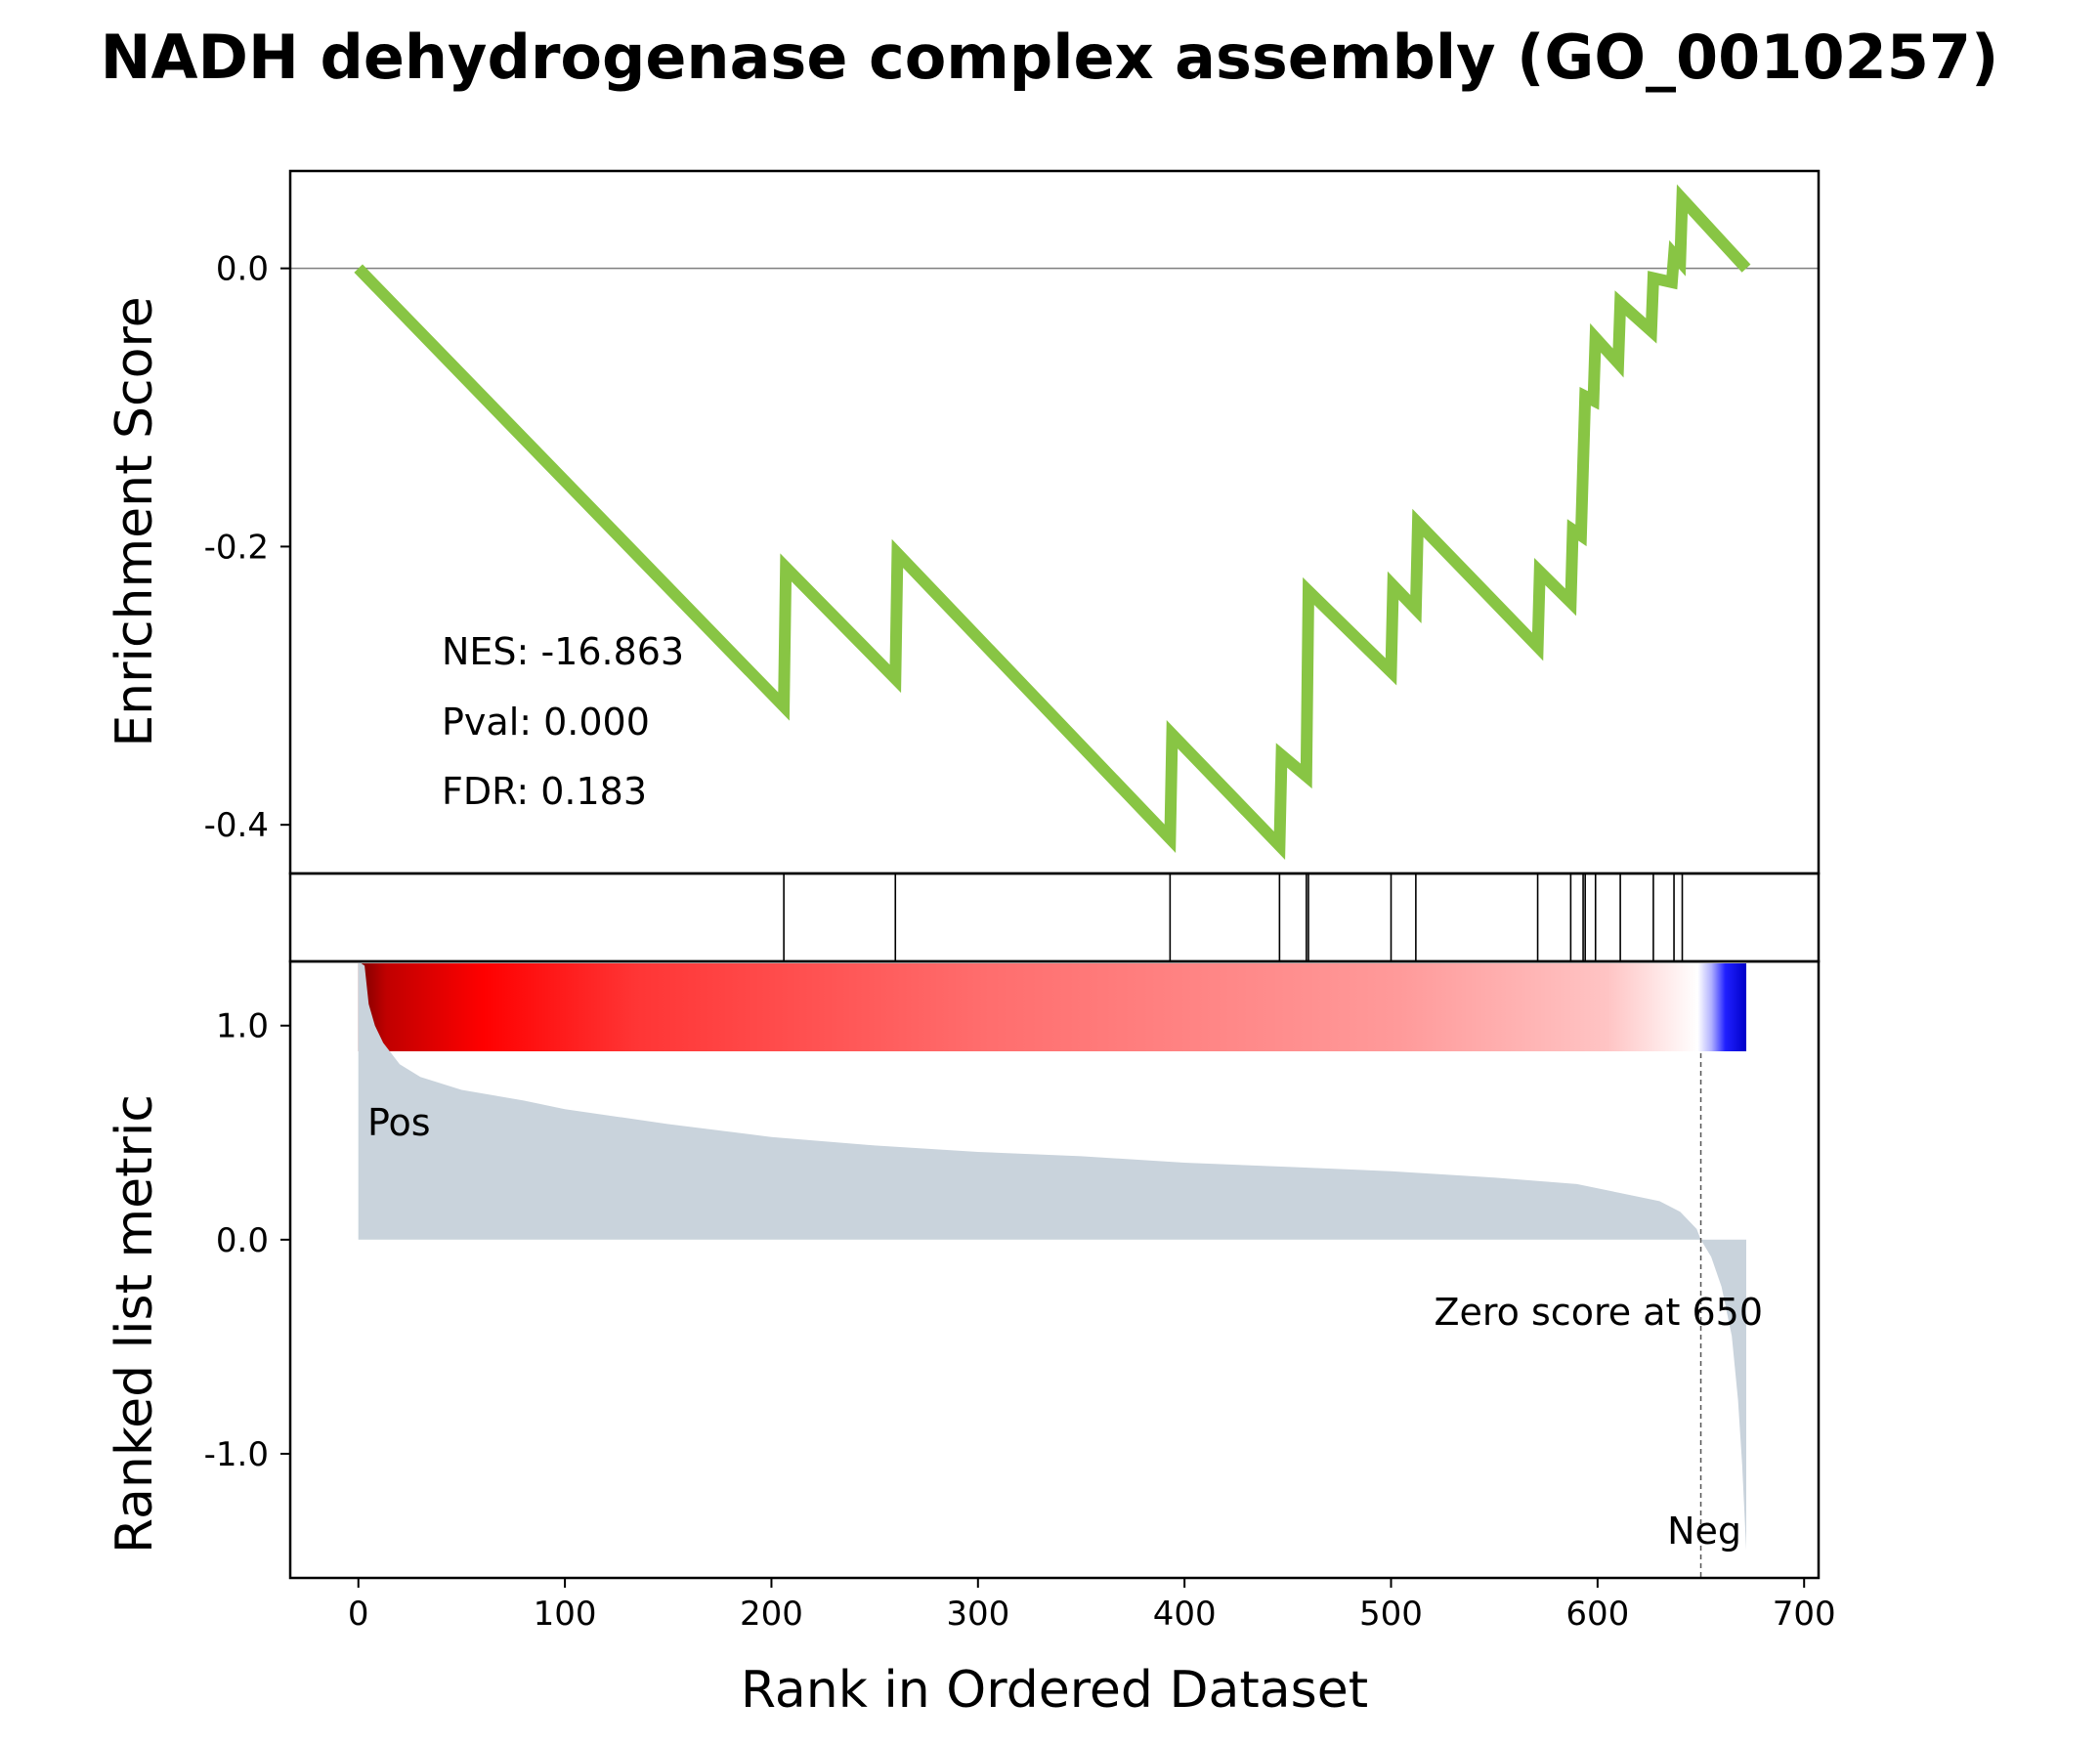 This screenshot has height=1745, width=2100. What do you see at coordinates (135, 1323) in the screenshot?
I see `metric-ylabel: Ranked list metric` at bounding box center [135, 1323].